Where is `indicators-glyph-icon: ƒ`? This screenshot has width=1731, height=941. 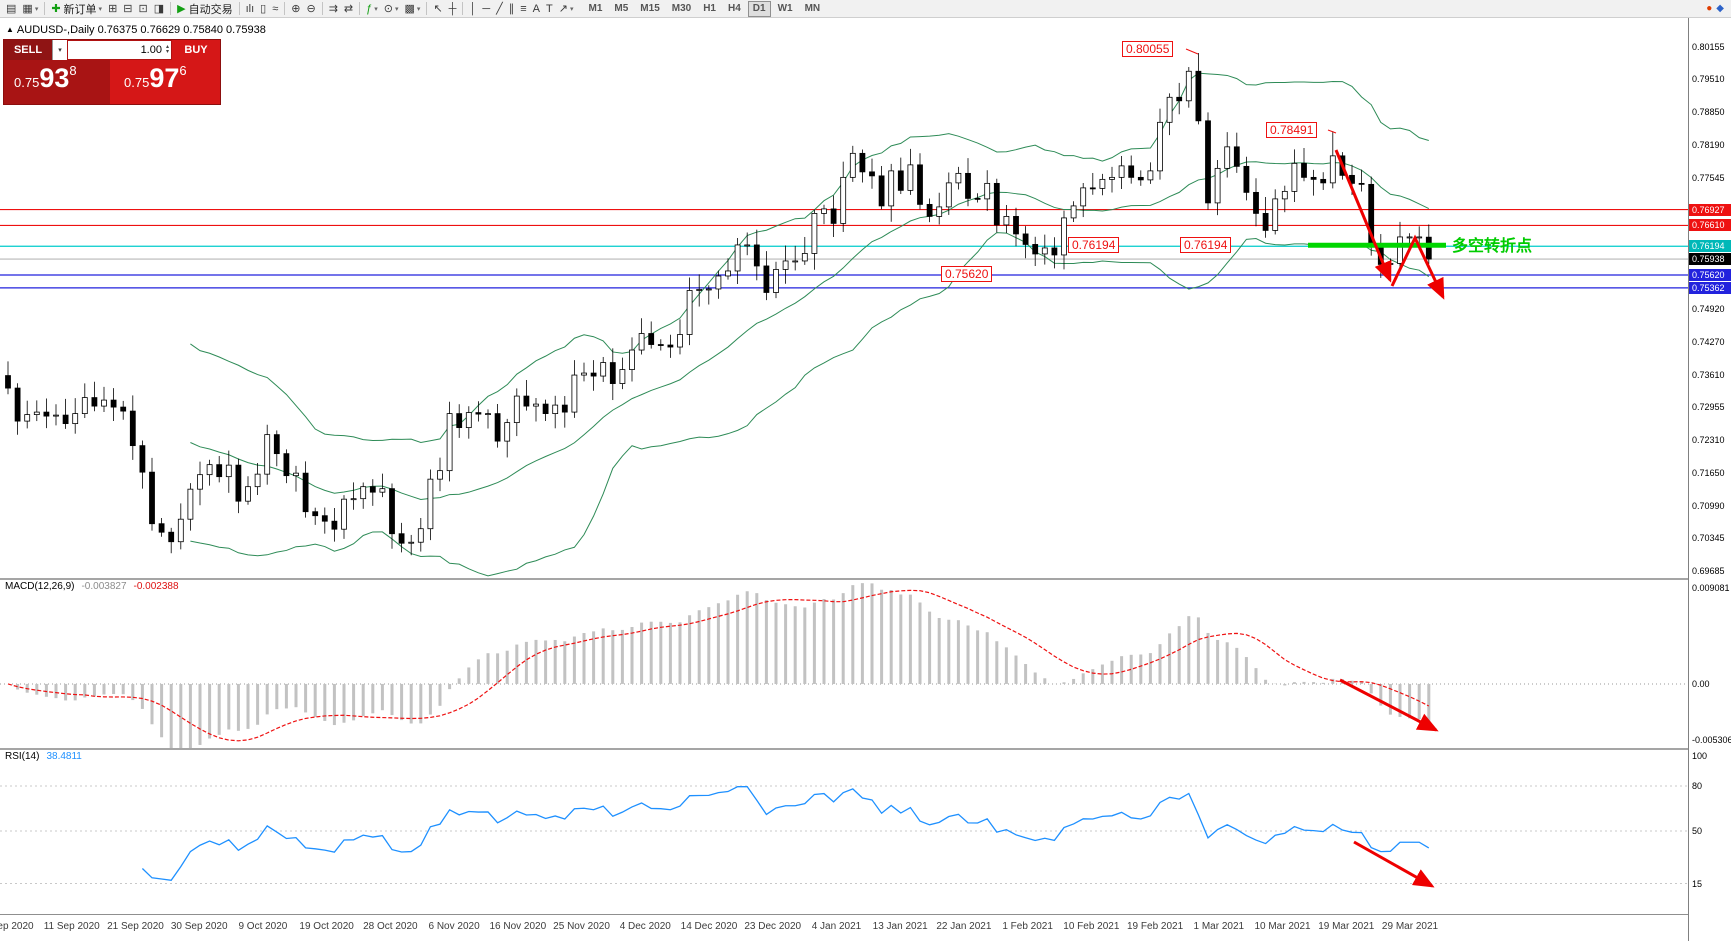
indicators-glyph-icon: ƒ is located at coordinates (369, 8).